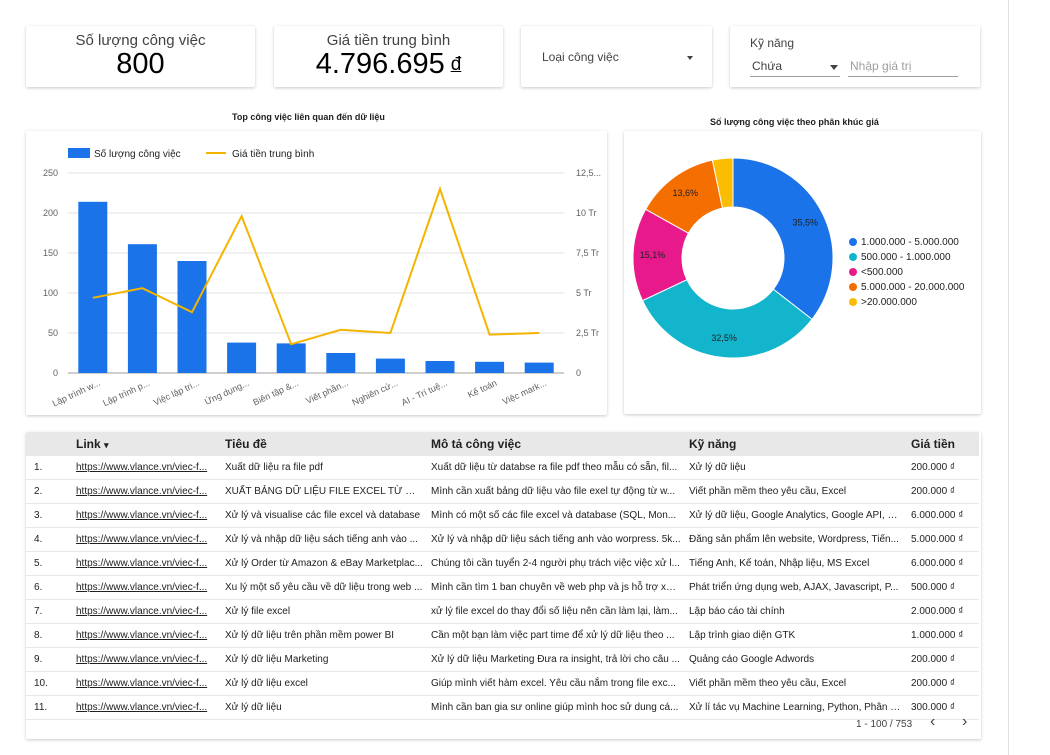 The image size is (1050, 755). Describe the element at coordinates (943, 444) in the screenshot. I see `column-header-price: Giá tiền` at that location.